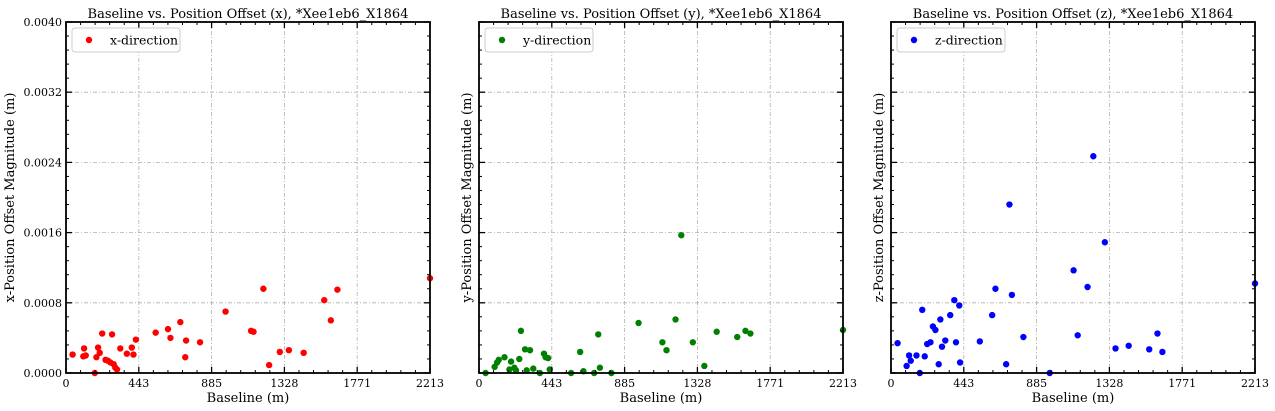  What do you see at coordinates (248, 398) in the screenshot?
I see `x-axis-label: Baseline (m)` at bounding box center [248, 398].